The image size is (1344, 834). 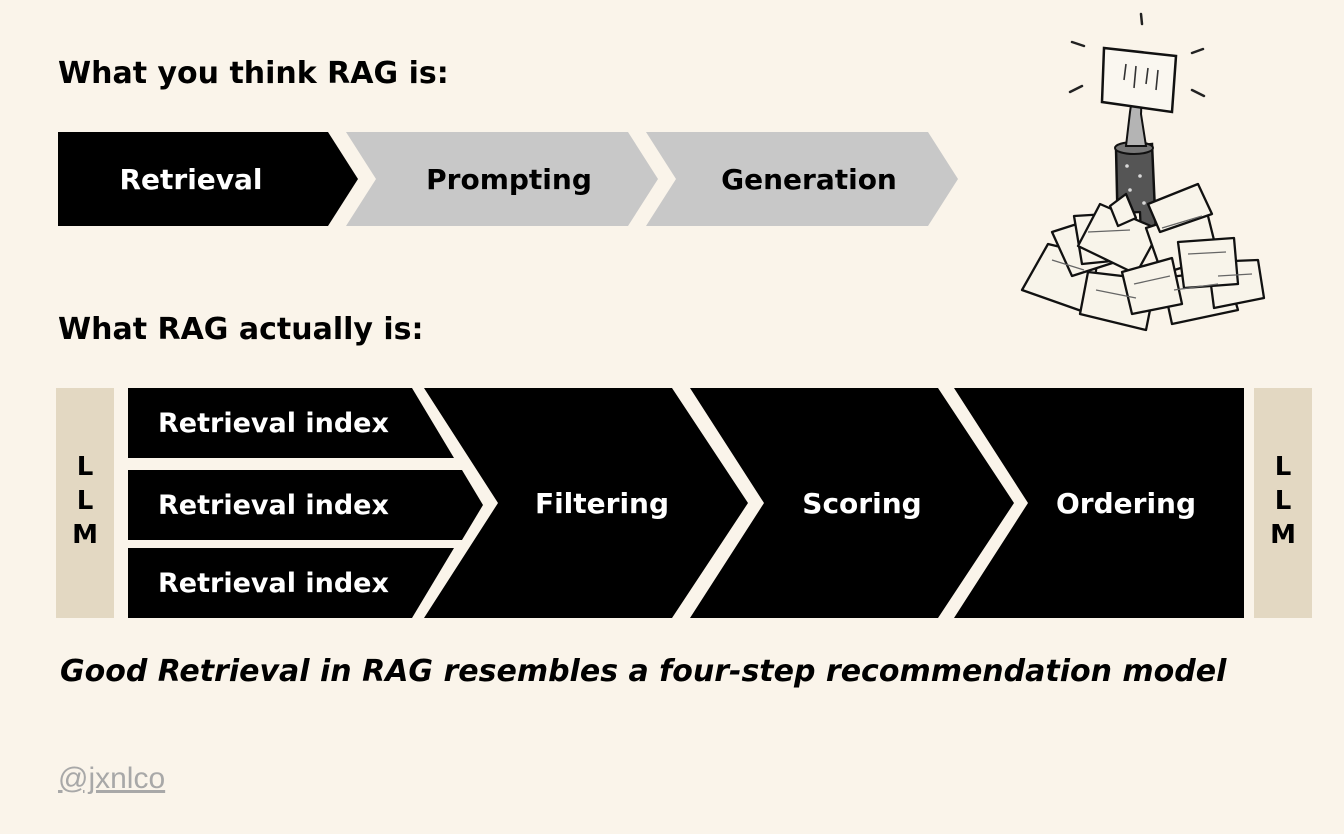 What do you see at coordinates (208, 179) in the screenshot?
I see `naive-step-retrieval: Retrieval` at bounding box center [208, 179].